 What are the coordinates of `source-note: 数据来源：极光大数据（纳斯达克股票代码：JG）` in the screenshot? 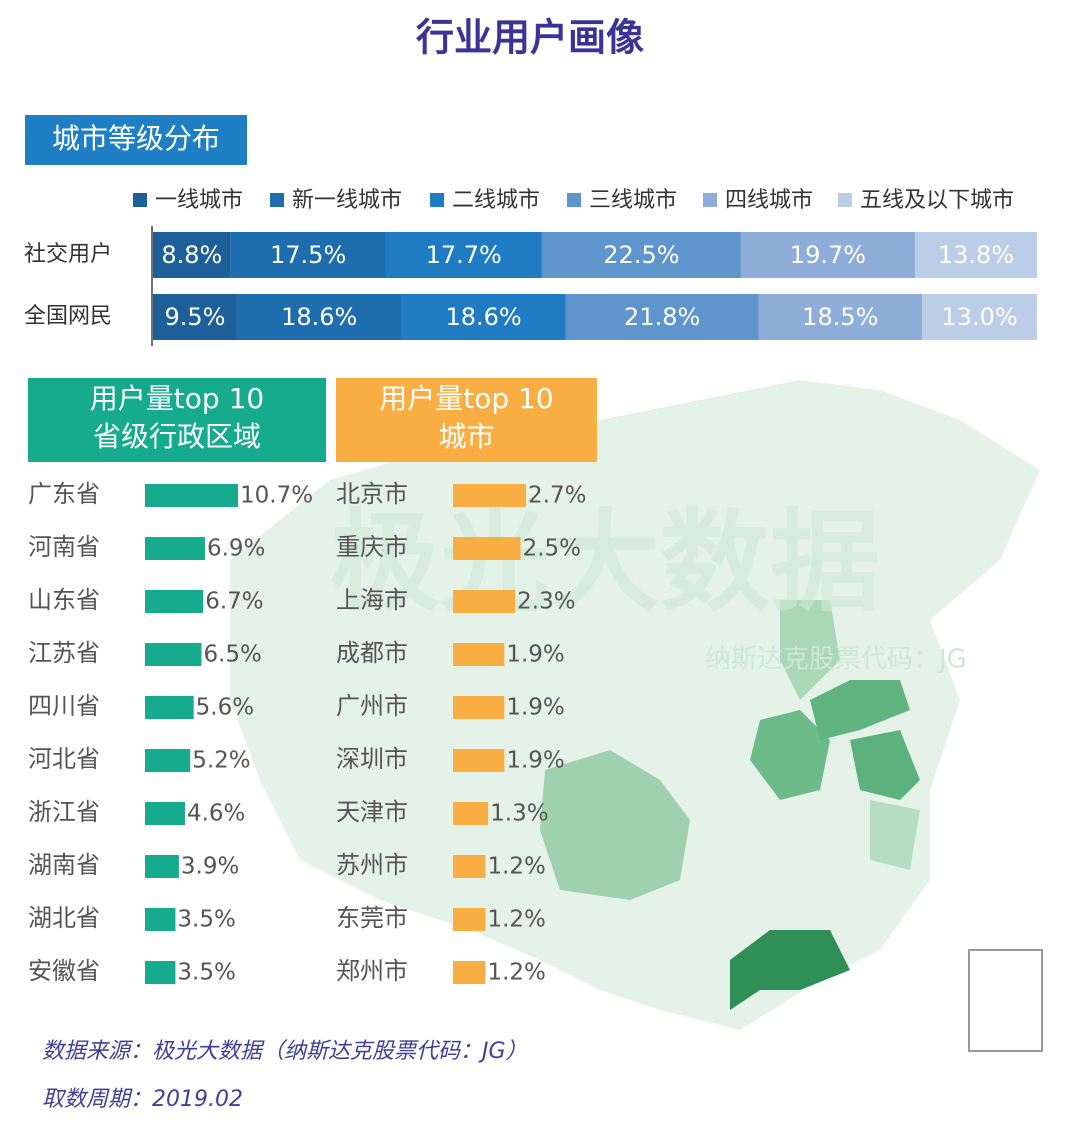 It's located at (285, 1051).